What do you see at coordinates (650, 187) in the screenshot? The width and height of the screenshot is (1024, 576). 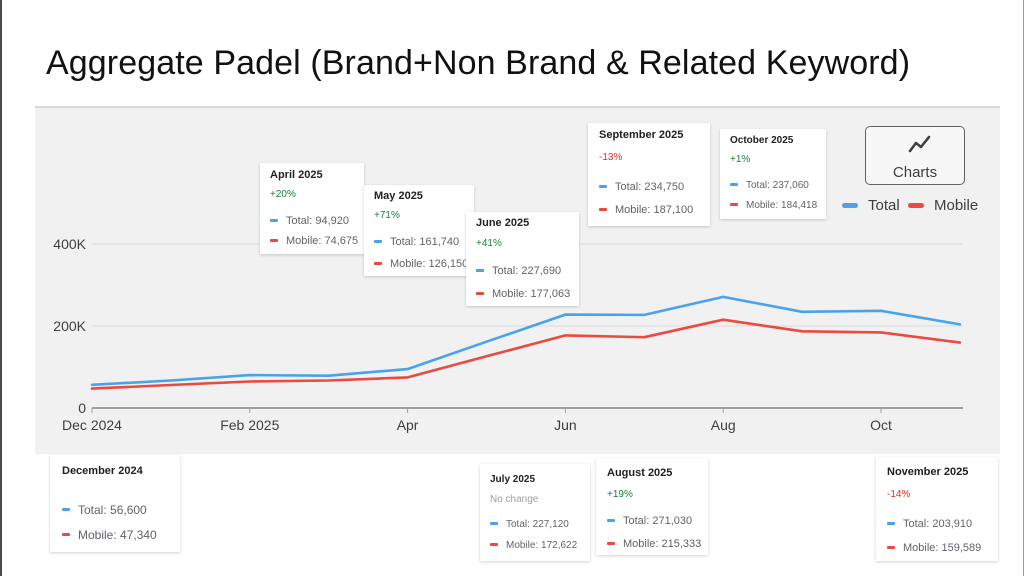 I see `tooltip-total: Total: 234,750` at bounding box center [650, 187].